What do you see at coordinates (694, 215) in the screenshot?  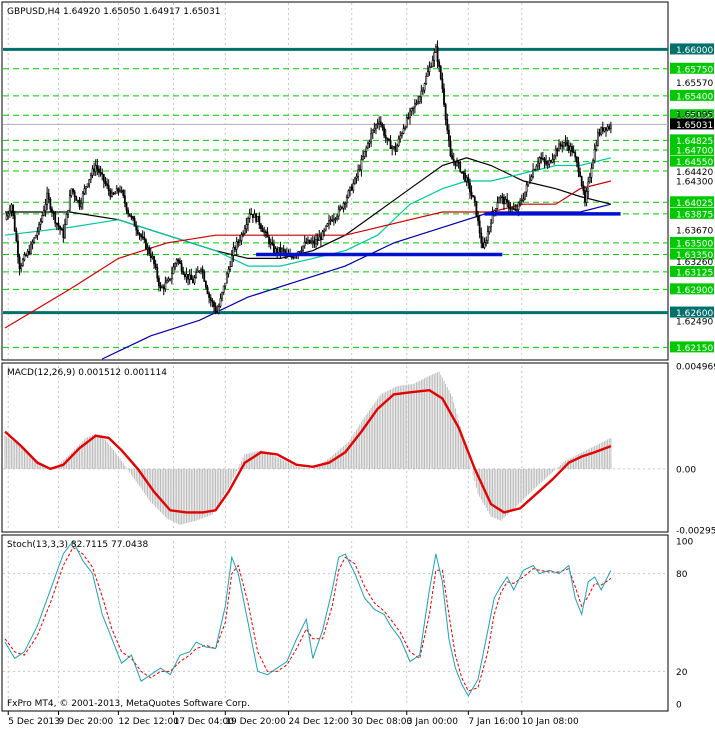 I see `level-price-label: 1.63875` at bounding box center [694, 215].